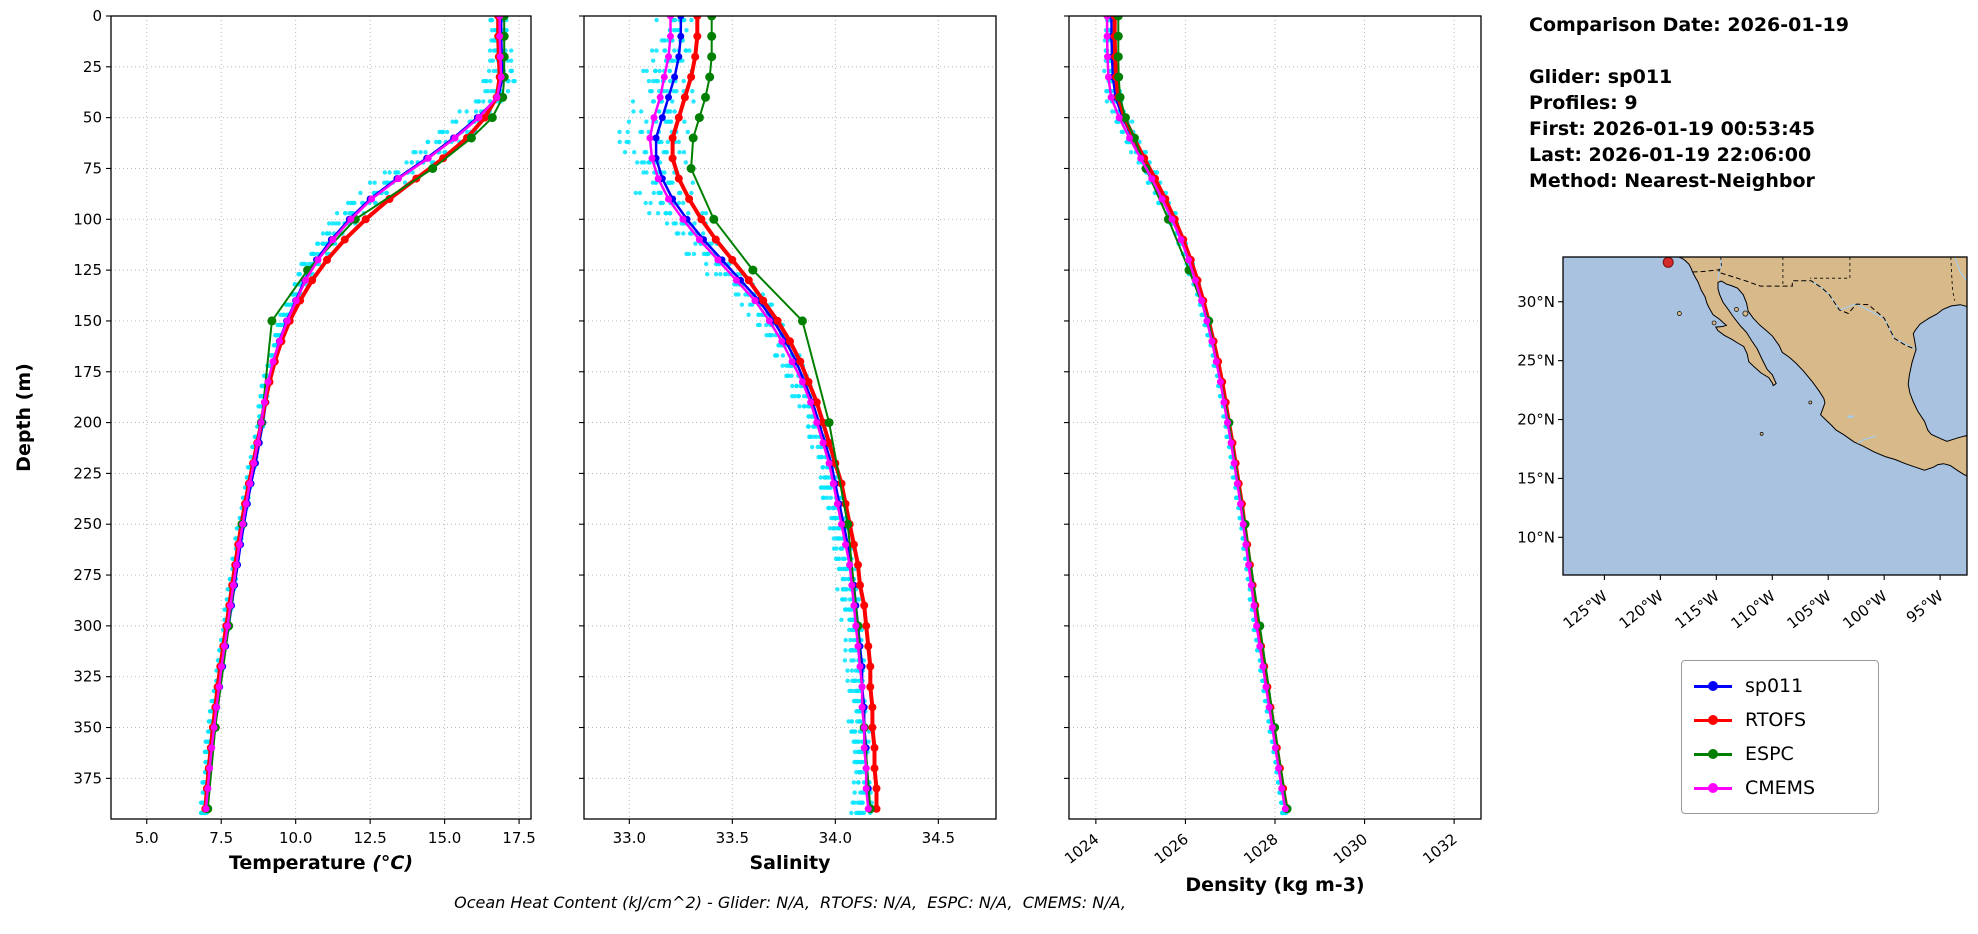 Image resolution: width=1978 pixels, height=934 pixels. I want to click on series-RTOFS, so click(352, 414).